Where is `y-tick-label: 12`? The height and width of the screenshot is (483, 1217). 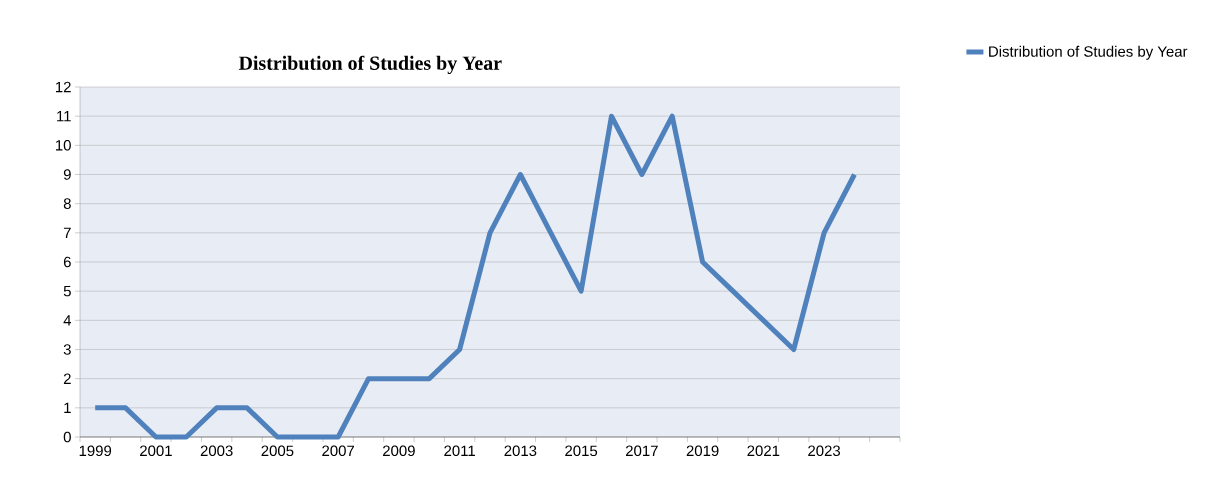
y-tick-label: 12 is located at coordinates (63, 87).